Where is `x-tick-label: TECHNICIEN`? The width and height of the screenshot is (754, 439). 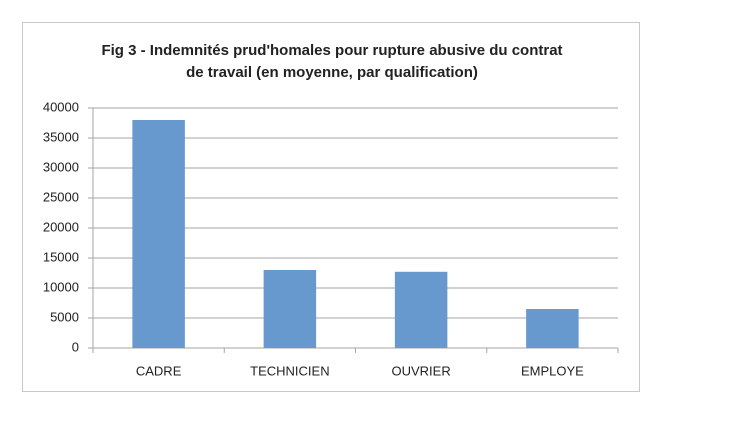
x-tick-label: TECHNICIEN is located at coordinates (289, 370).